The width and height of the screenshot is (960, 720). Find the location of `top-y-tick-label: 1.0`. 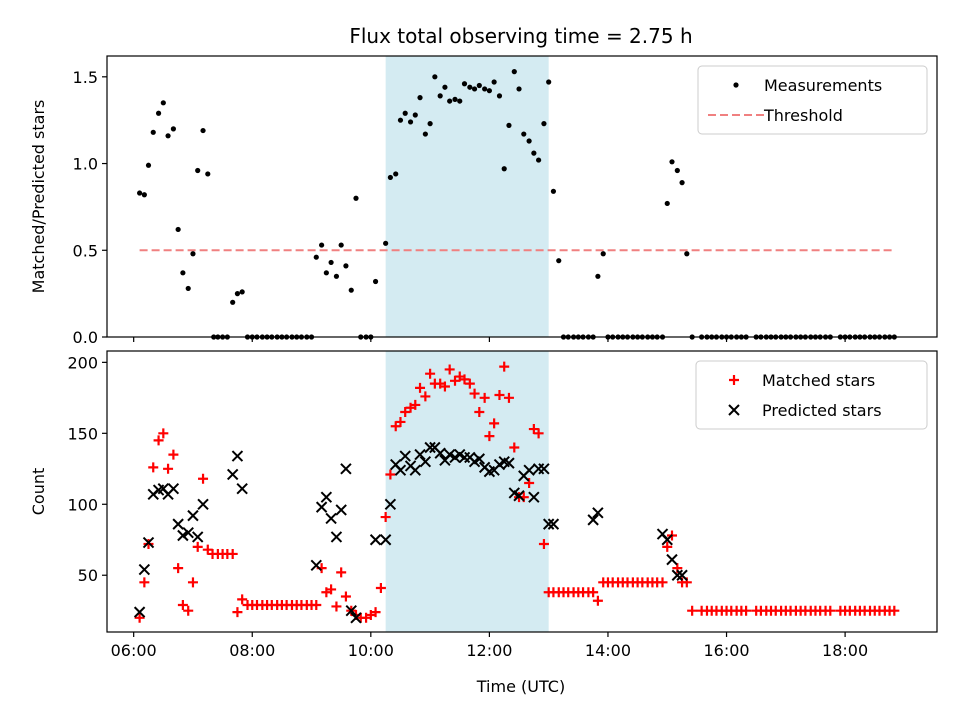

top-y-tick-label: 1.0 is located at coordinates (85, 164).